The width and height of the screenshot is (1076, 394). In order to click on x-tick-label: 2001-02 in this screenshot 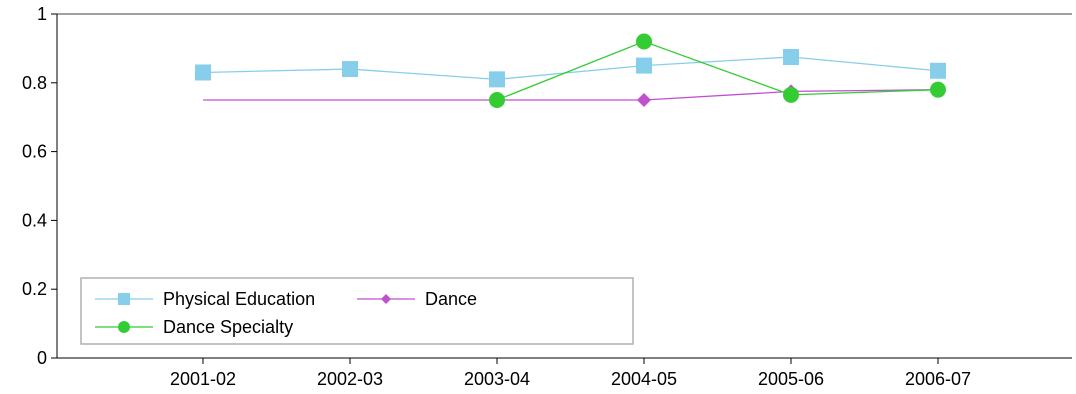, I will do `click(203, 379)`.